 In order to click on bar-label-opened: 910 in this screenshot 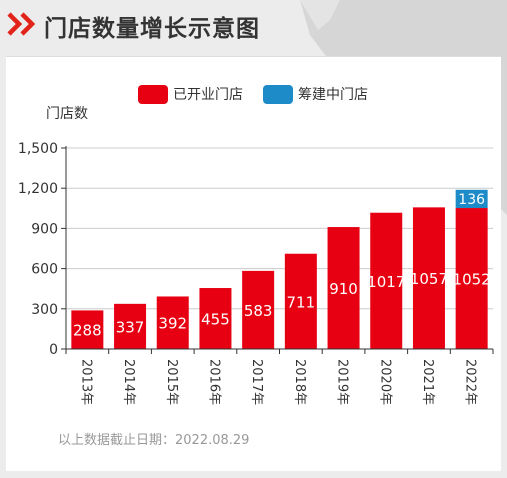, I will do `click(343, 289)`.